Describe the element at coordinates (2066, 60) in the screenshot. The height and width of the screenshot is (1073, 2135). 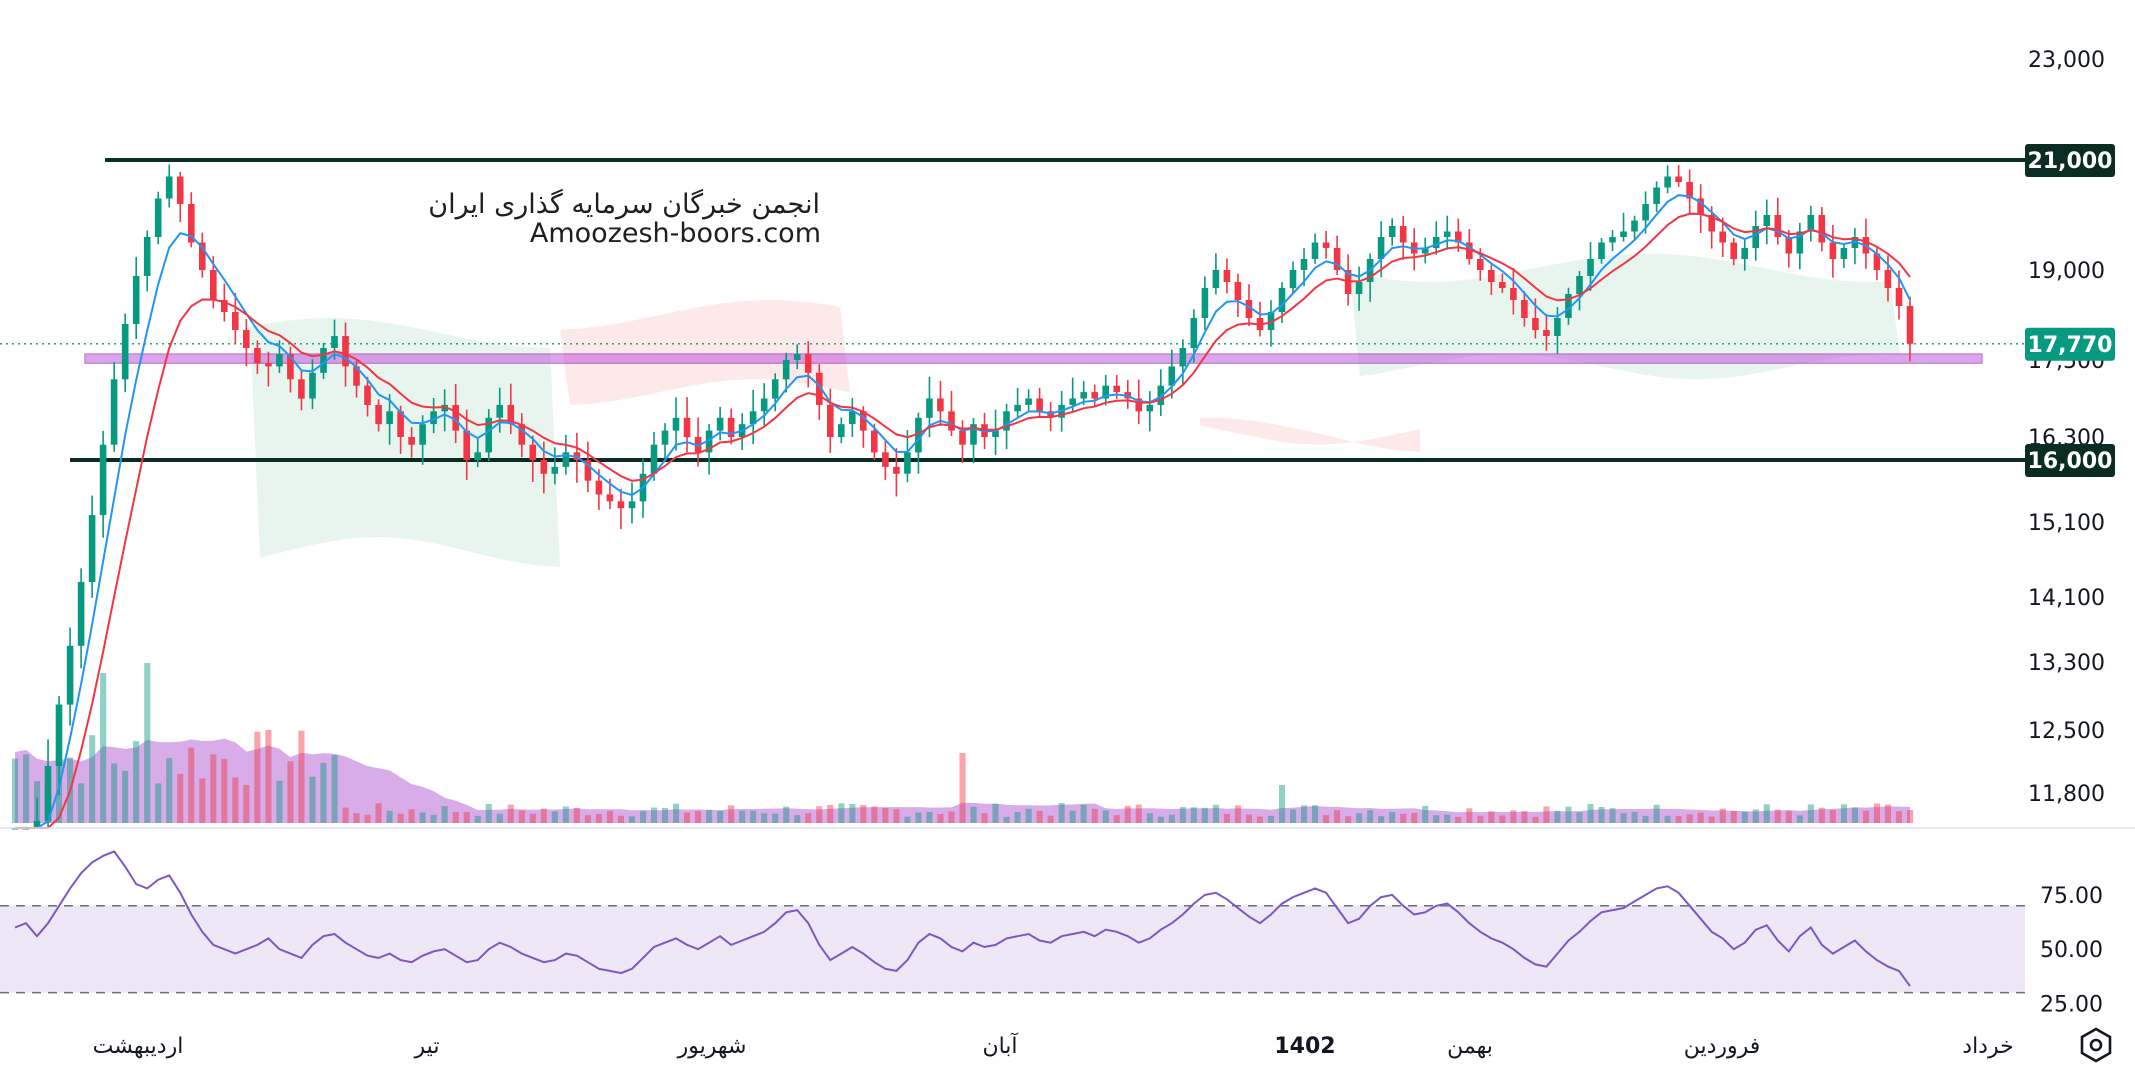
I see `price-tick-label: 23,000` at that location.